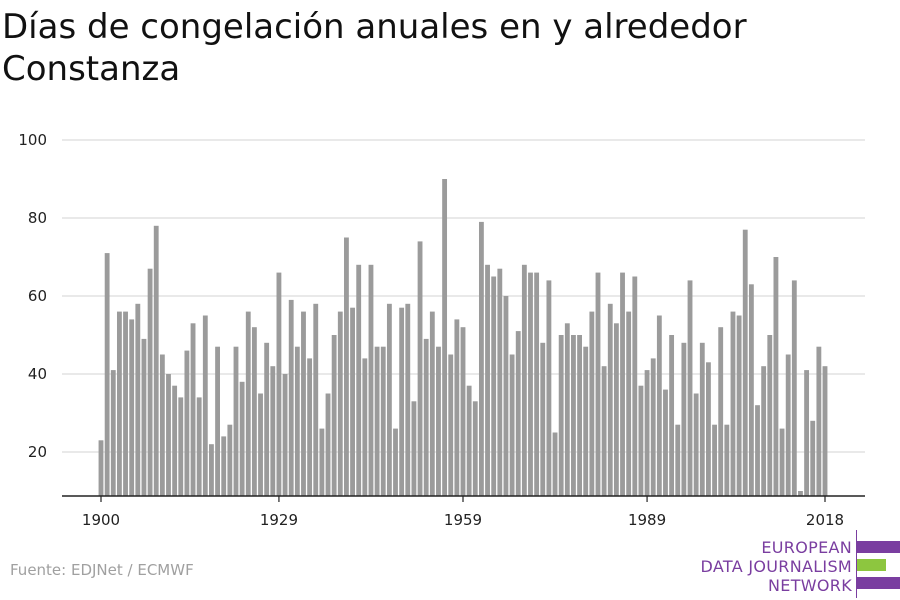 This screenshot has height=600, width=900. I want to click on bar-1922, so click(236, 421).